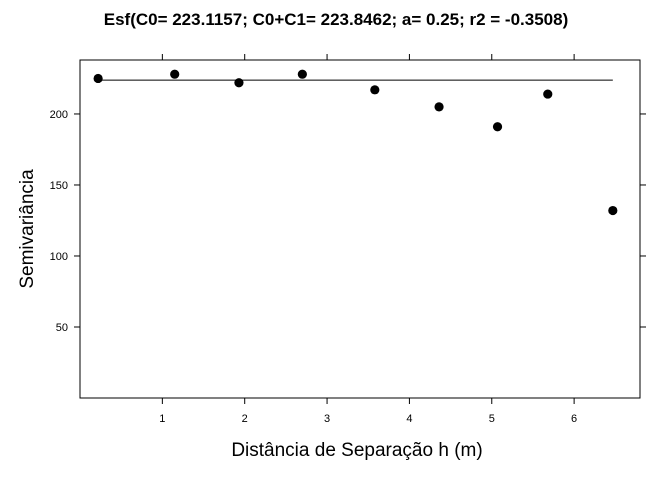 The height and width of the screenshot is (480, 672). I want to click on x-axis-label: Distância de Separação h (m), so click(356, 450).